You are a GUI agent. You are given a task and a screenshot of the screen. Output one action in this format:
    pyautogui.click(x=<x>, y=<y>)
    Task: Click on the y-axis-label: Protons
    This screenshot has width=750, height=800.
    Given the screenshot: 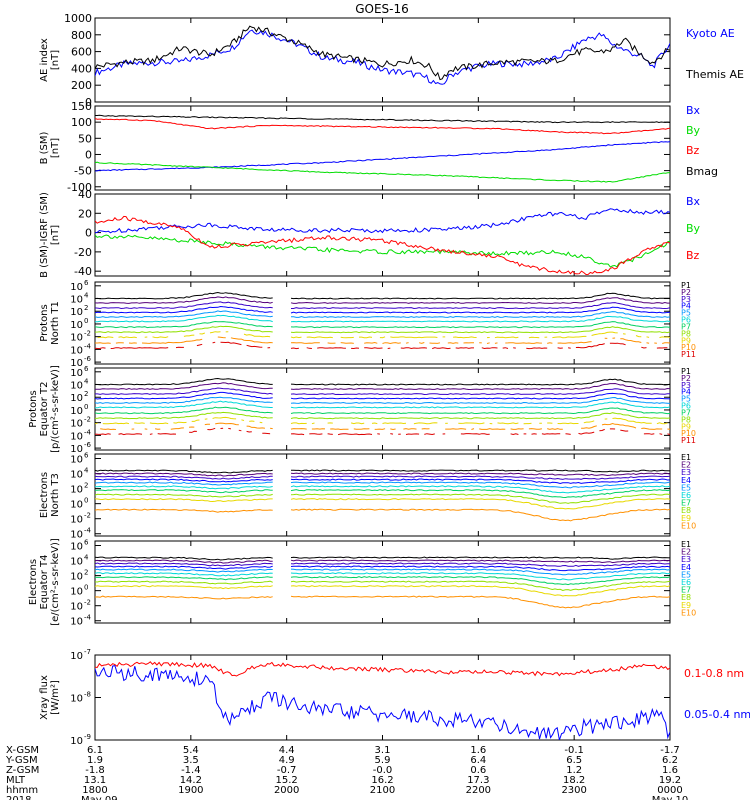 What is the action you would take?
    pyautogui.click(x=33, y=408)
    